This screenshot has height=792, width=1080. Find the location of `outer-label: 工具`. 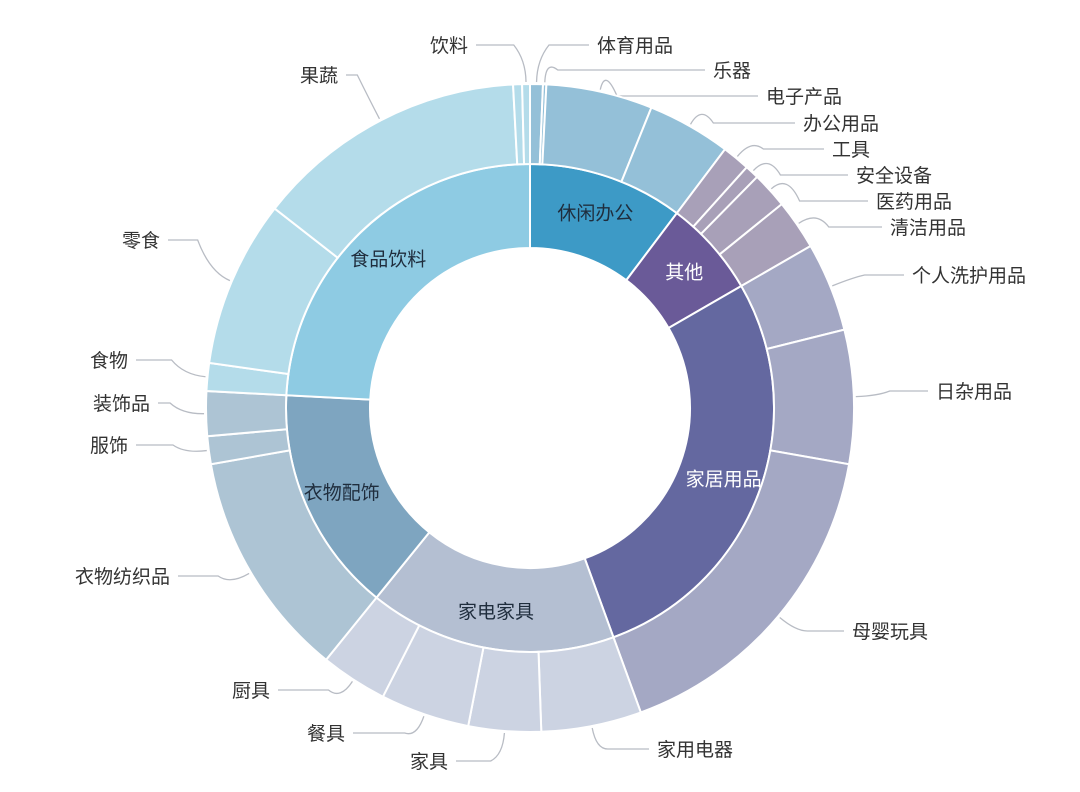

outer-label: 工具 is located at coordinates (851, 150).